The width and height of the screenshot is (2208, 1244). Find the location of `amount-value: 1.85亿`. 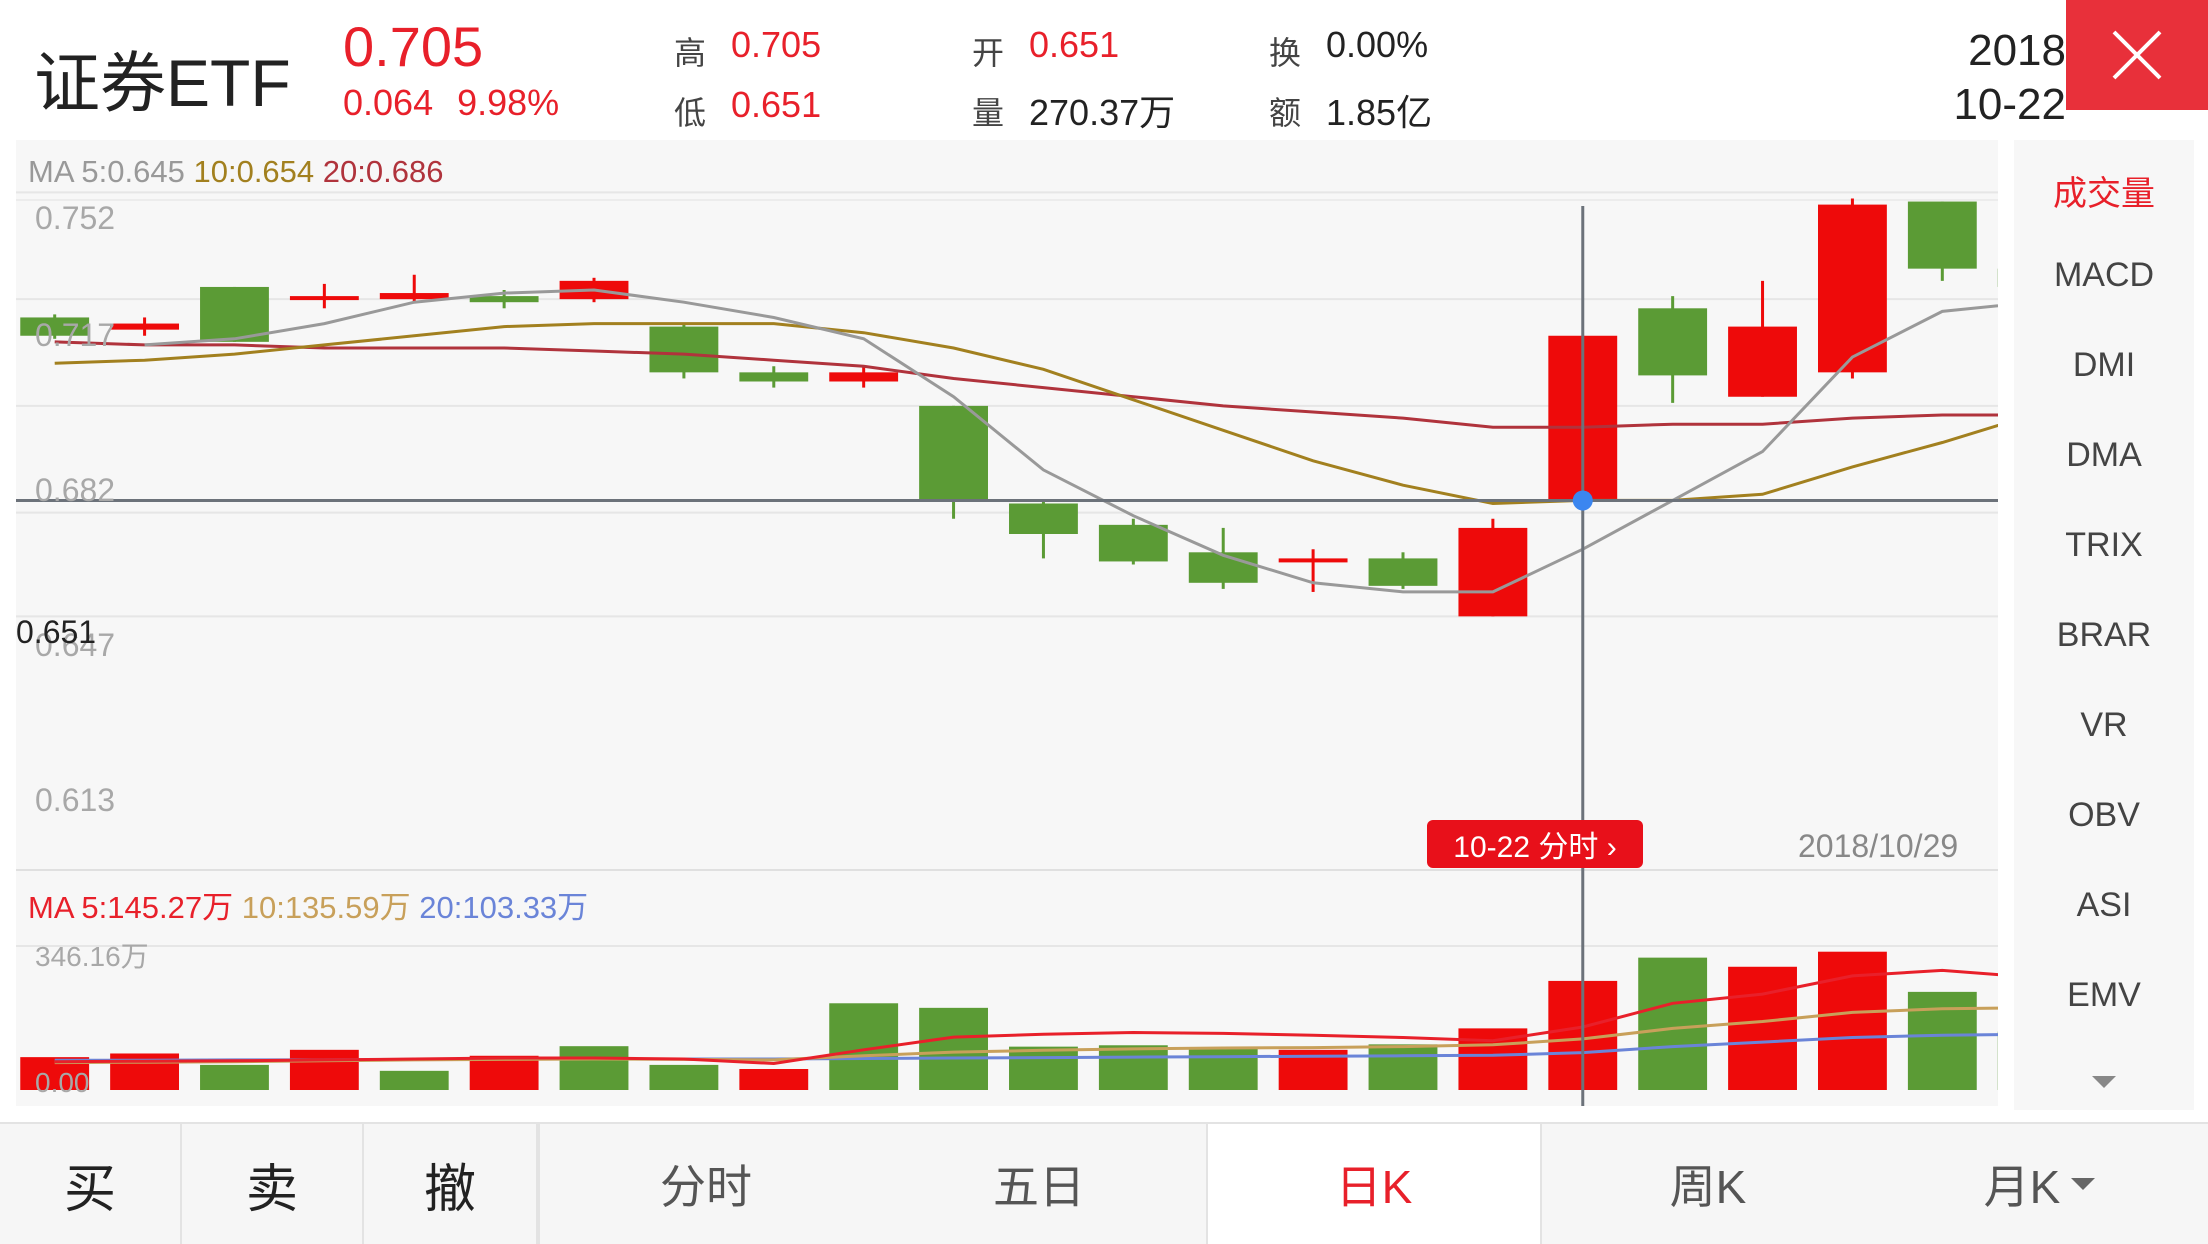

amount-value: 1.85亿 is located at coordinates (1379, 110).